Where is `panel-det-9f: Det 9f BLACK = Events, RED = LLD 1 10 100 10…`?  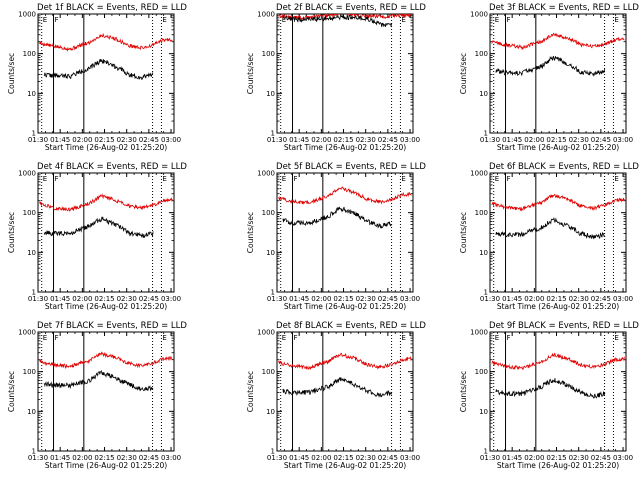
panel-det-9f: Det 9f BLACK = Events, RED = LLD 1 10 100 10… is located at coordinates (549, 395).